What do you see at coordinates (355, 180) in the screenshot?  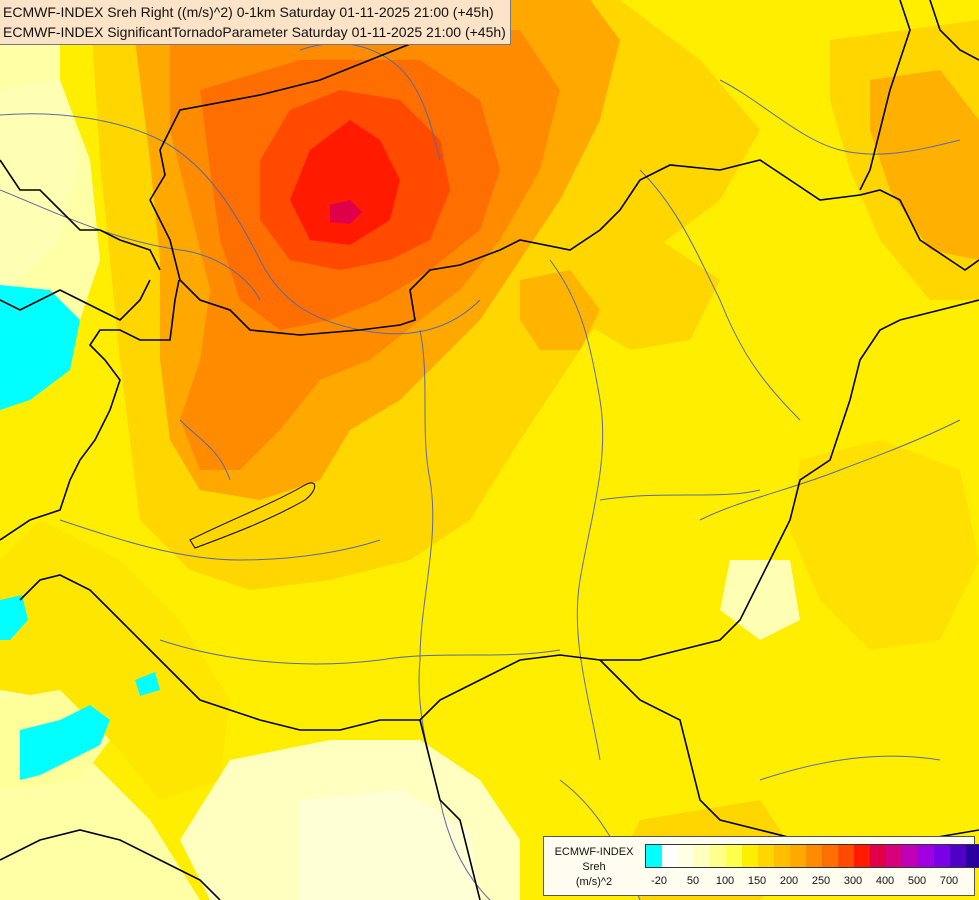 I see `sreh-field-red` at bounding box center [355, 180].